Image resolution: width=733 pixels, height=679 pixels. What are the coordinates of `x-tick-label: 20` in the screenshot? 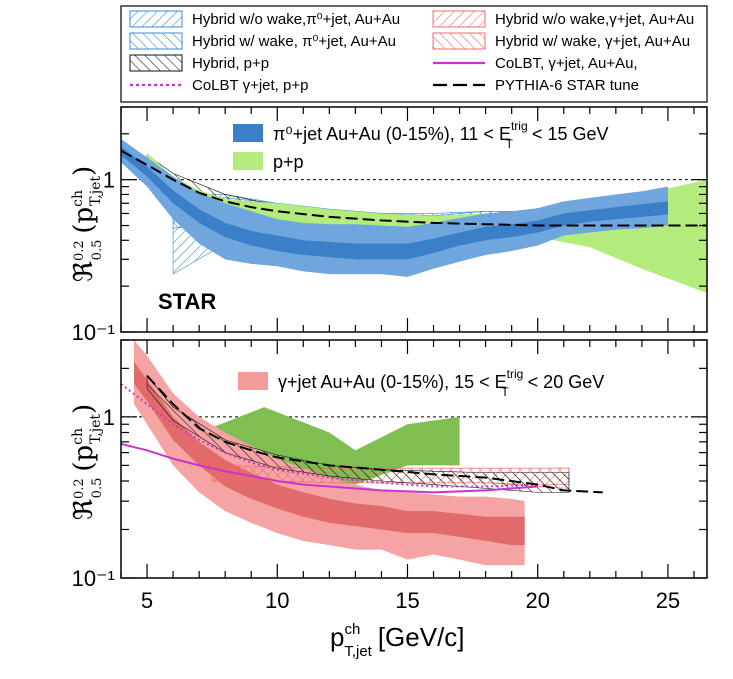 It's located at (537, 600).